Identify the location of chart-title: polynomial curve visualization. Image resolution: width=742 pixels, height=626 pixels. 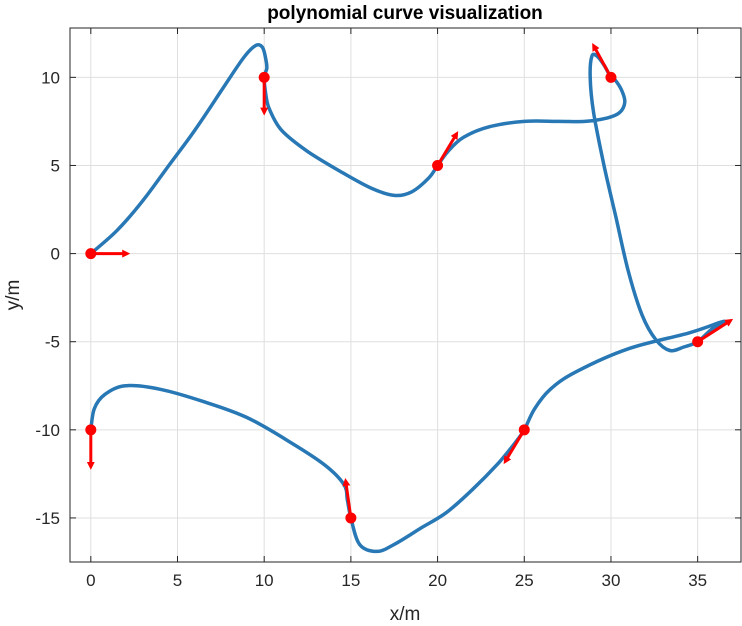
(405, 13).